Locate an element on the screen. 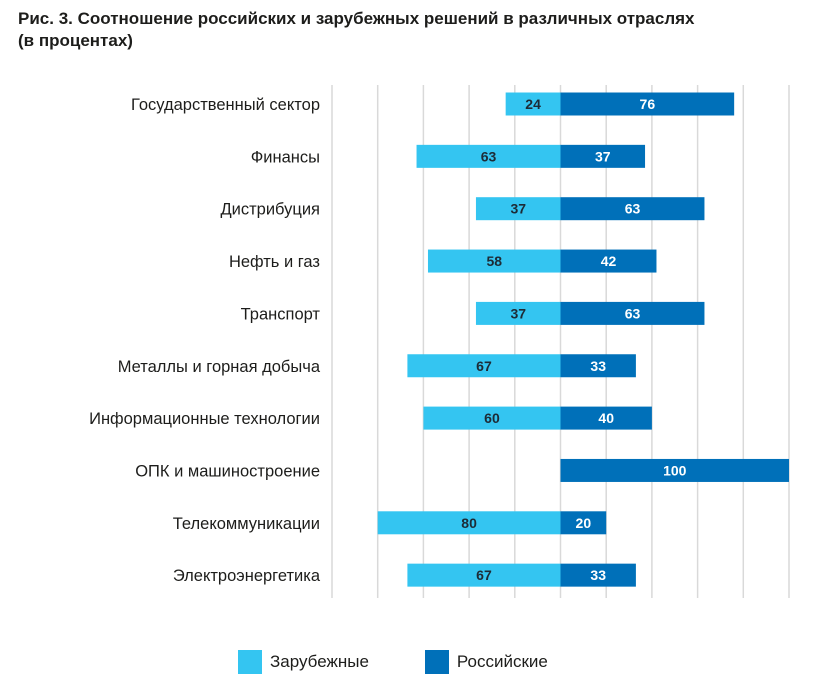 This screenshot has height=691, width=840. legend-label-russian: Российские is located at coordinates (502, 661).